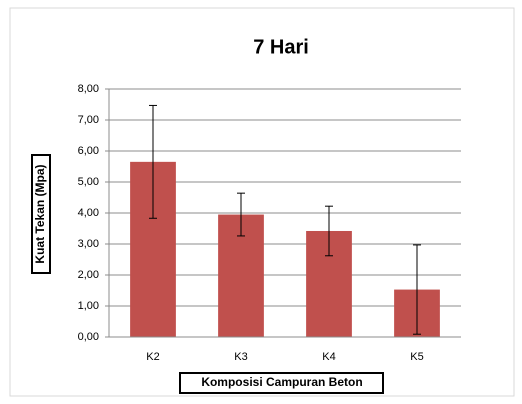 Image resolution: width=522 pixels, height=404 pixels. I want to click on y-tick-label: 3,00, so click(88, 244).